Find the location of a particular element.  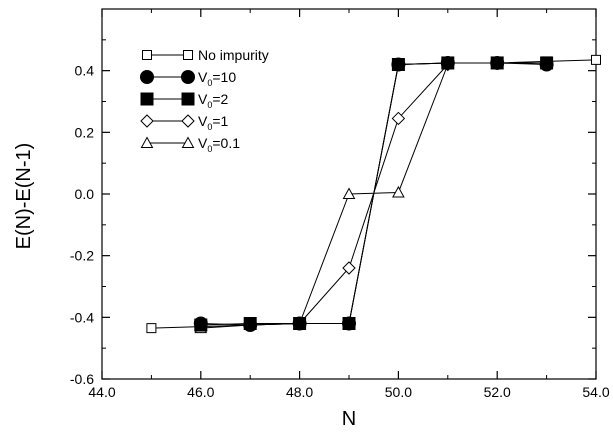

legend-entry: No impurity is located at coordinates (205, 55).